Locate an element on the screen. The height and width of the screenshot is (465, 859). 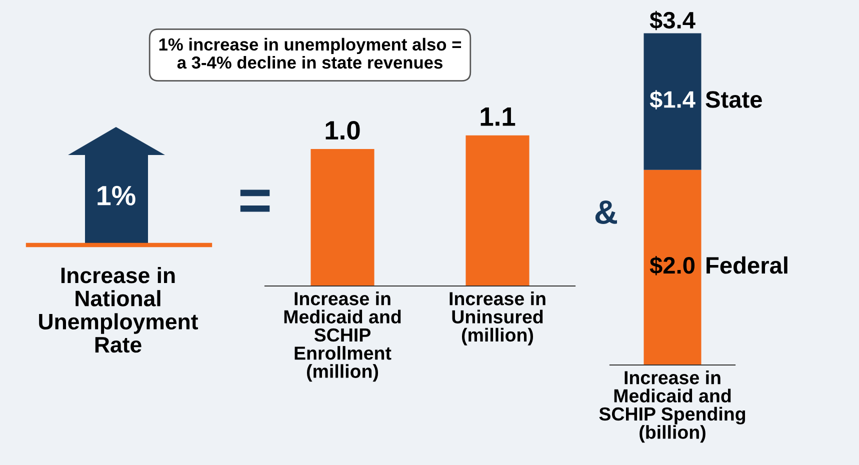
series-label: Federal is located at coordinates (747, 265).